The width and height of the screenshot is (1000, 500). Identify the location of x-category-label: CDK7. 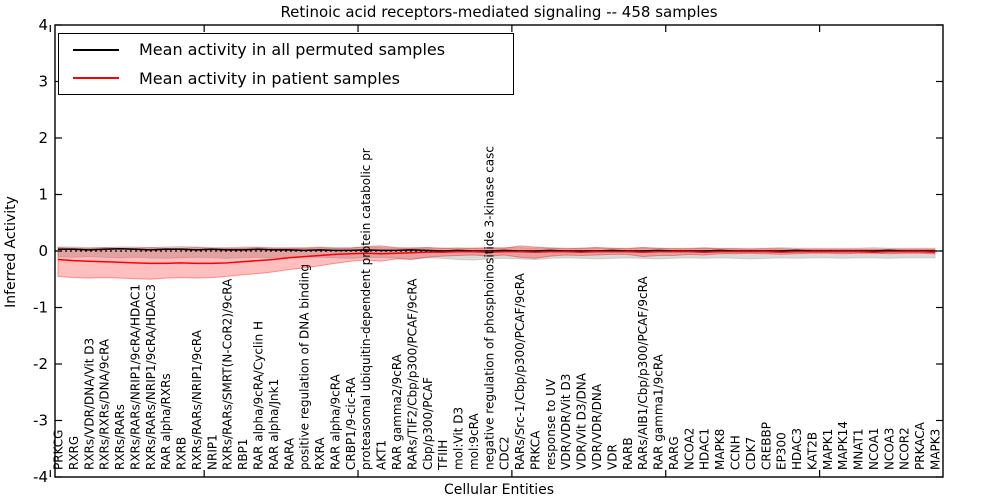
(751, 453).